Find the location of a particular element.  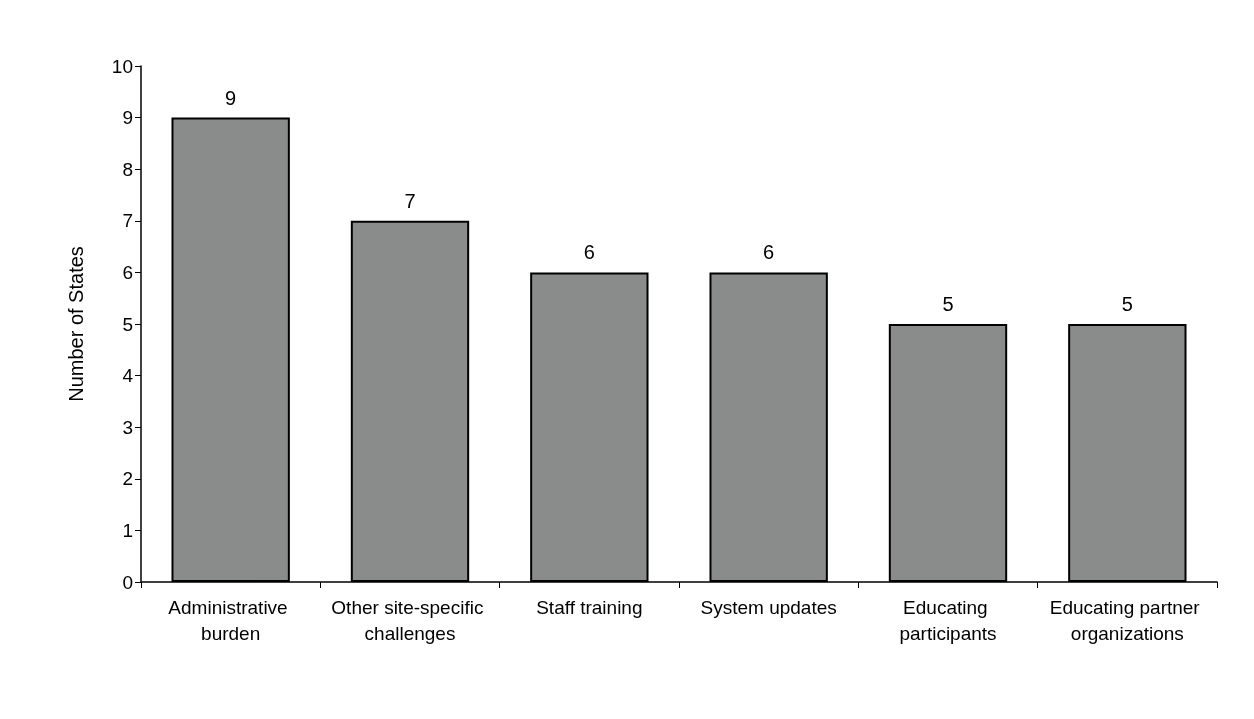

y-tick-label: 4 is located at coordinates (128, 376).